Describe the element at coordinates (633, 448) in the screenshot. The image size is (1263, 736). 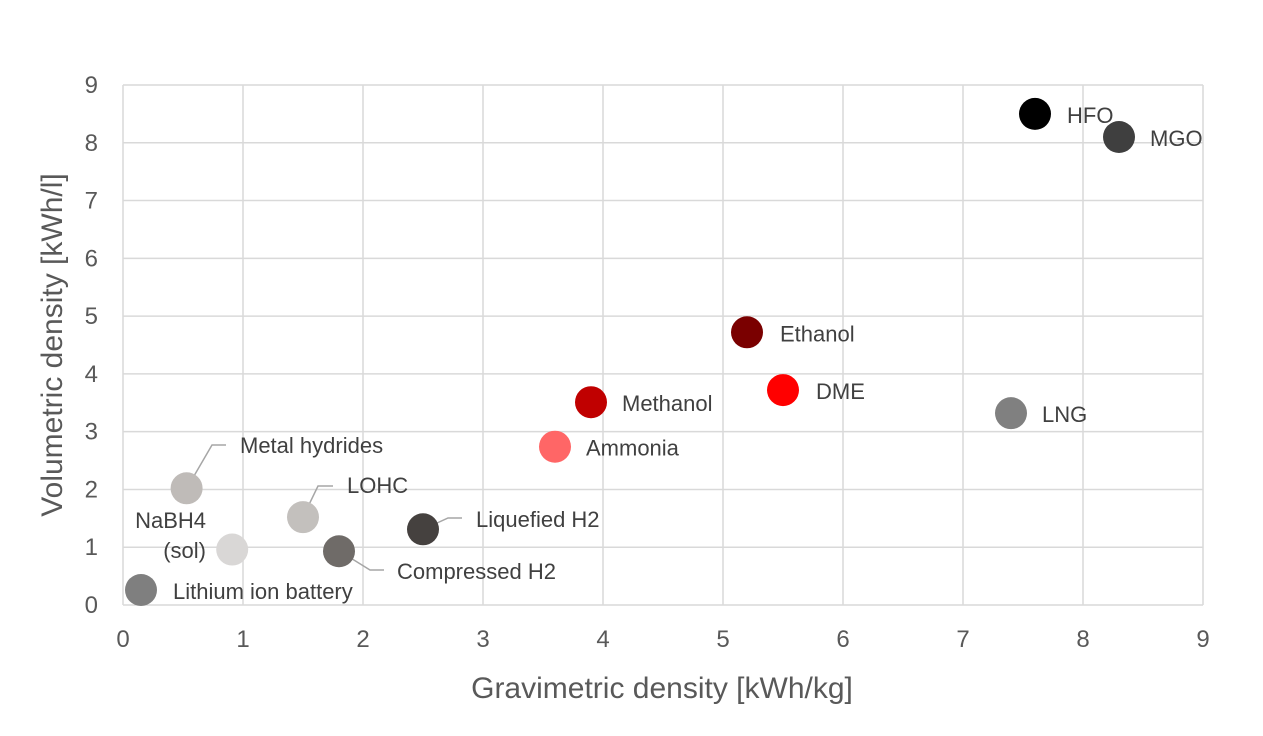
I see `data-label: Ammonia` at that location.